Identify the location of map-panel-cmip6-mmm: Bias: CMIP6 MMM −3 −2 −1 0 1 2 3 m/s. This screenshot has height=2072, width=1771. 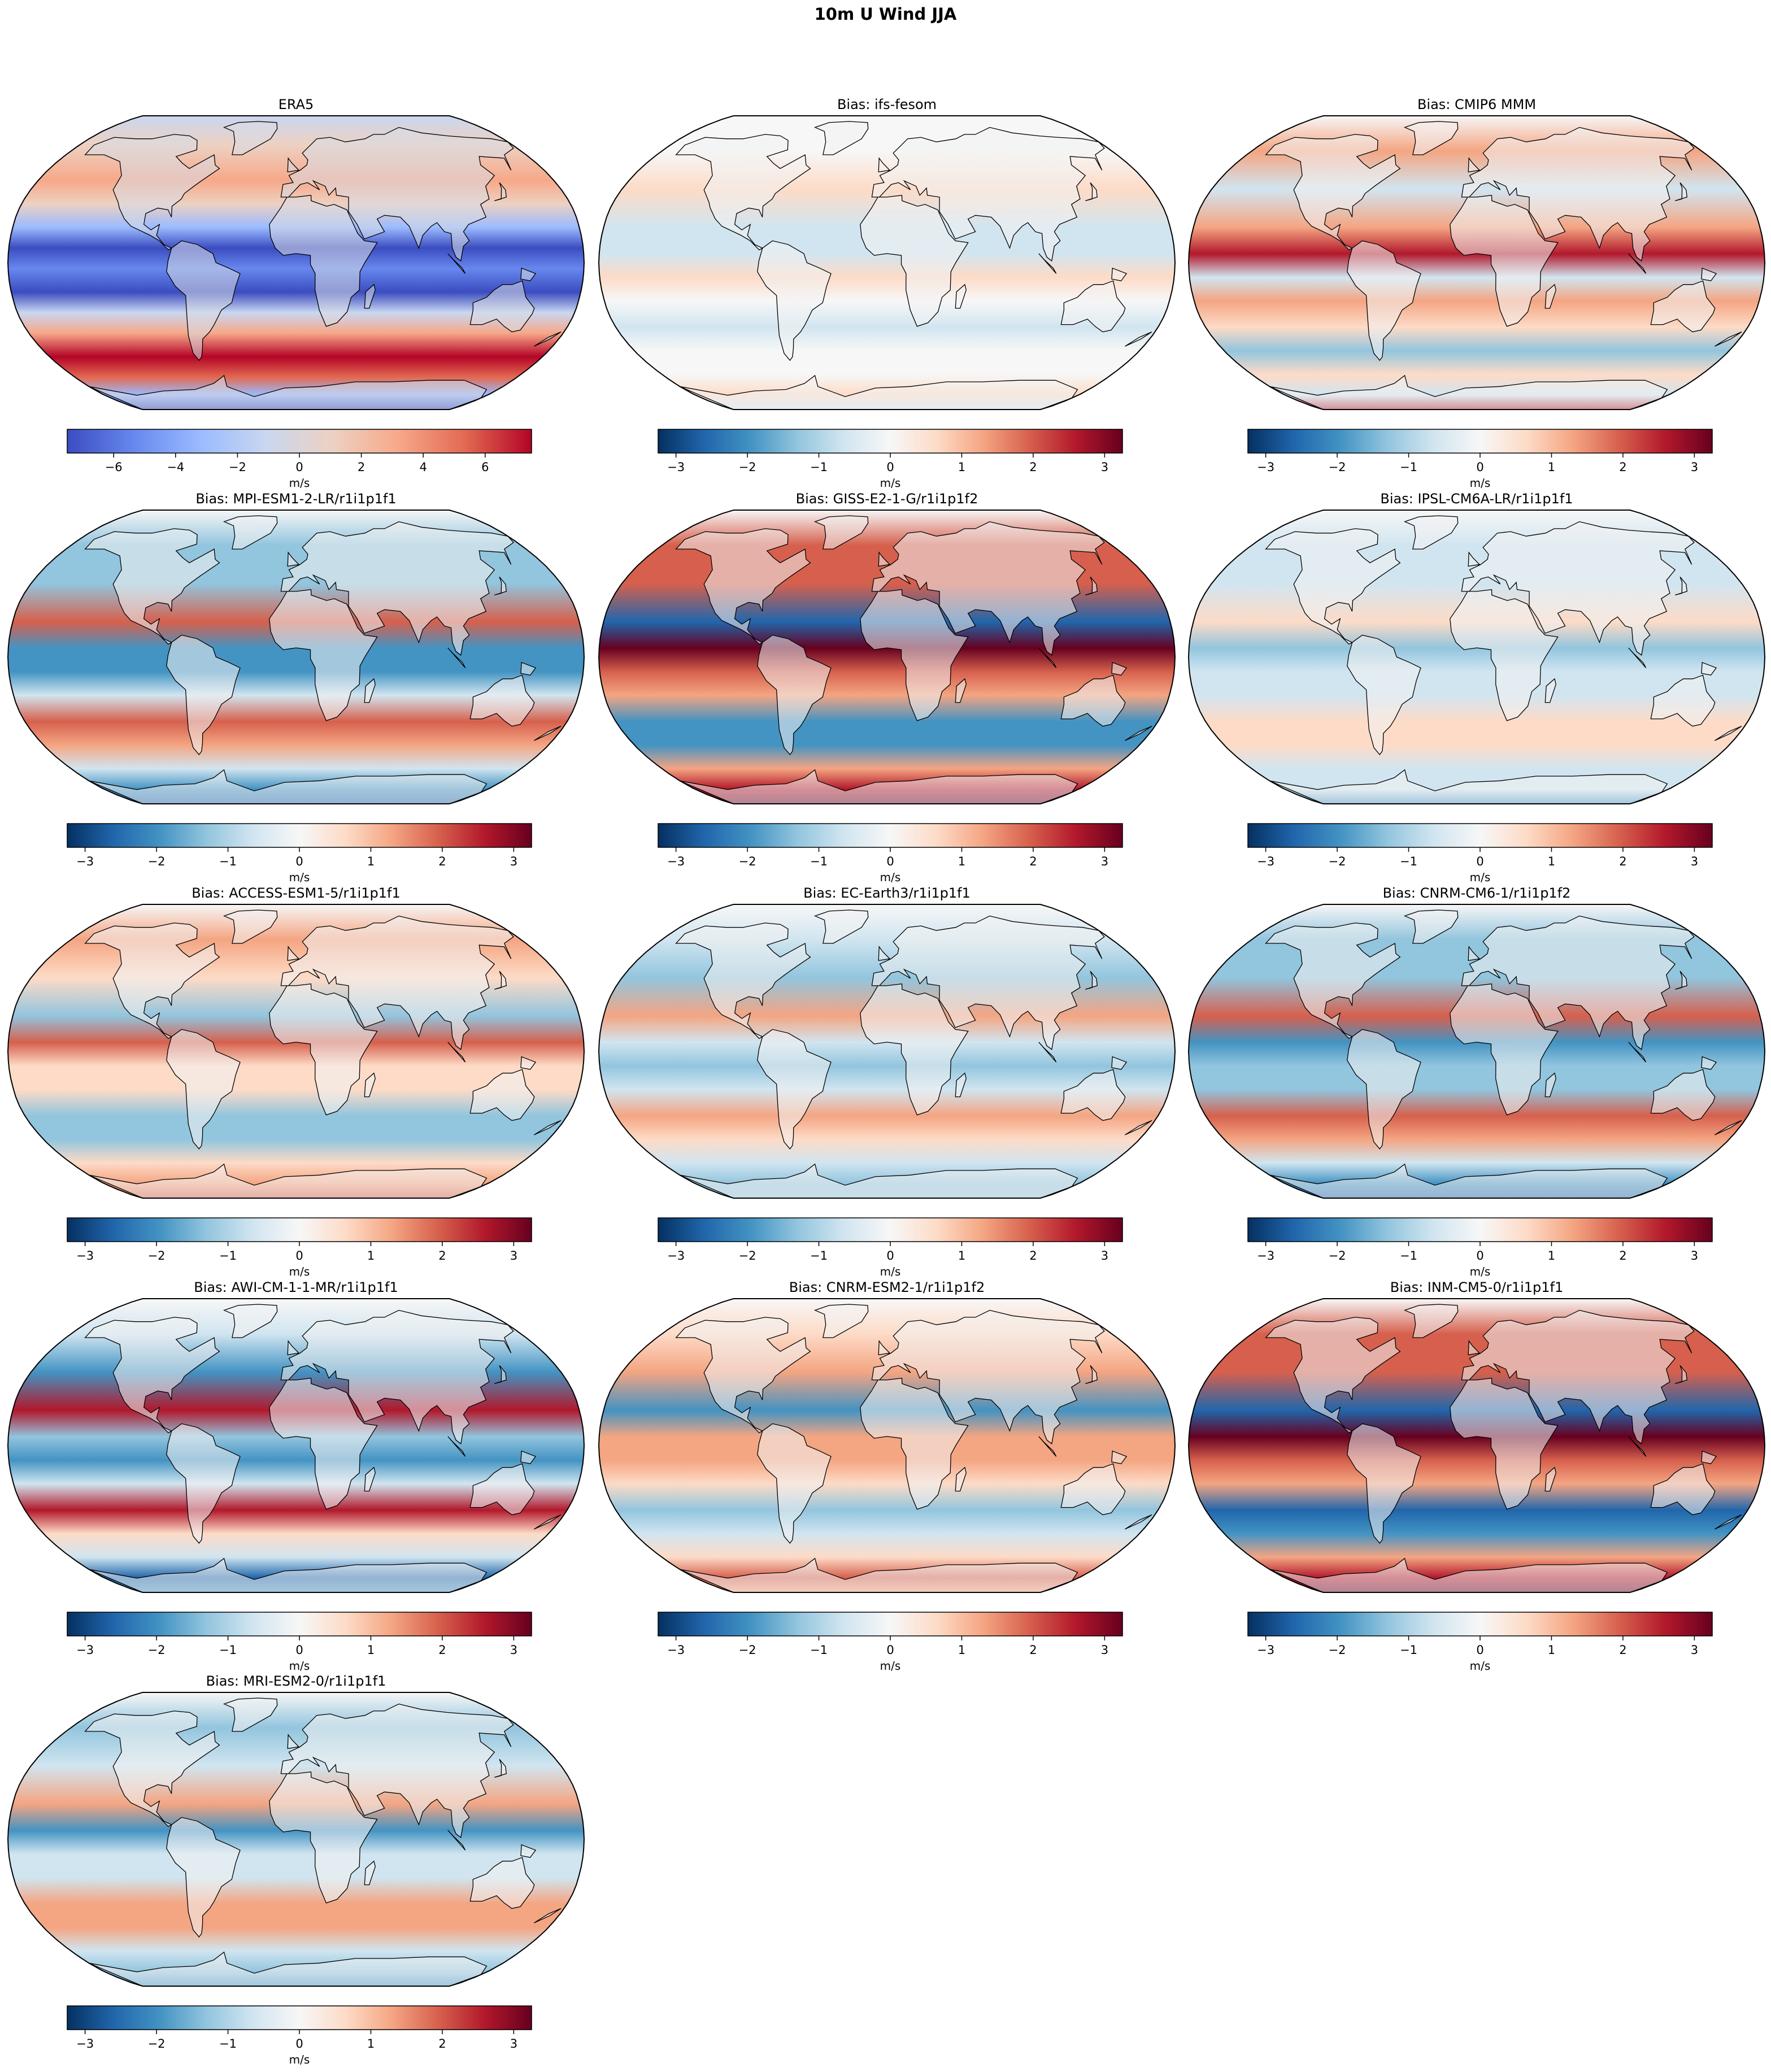
(1476, 293).